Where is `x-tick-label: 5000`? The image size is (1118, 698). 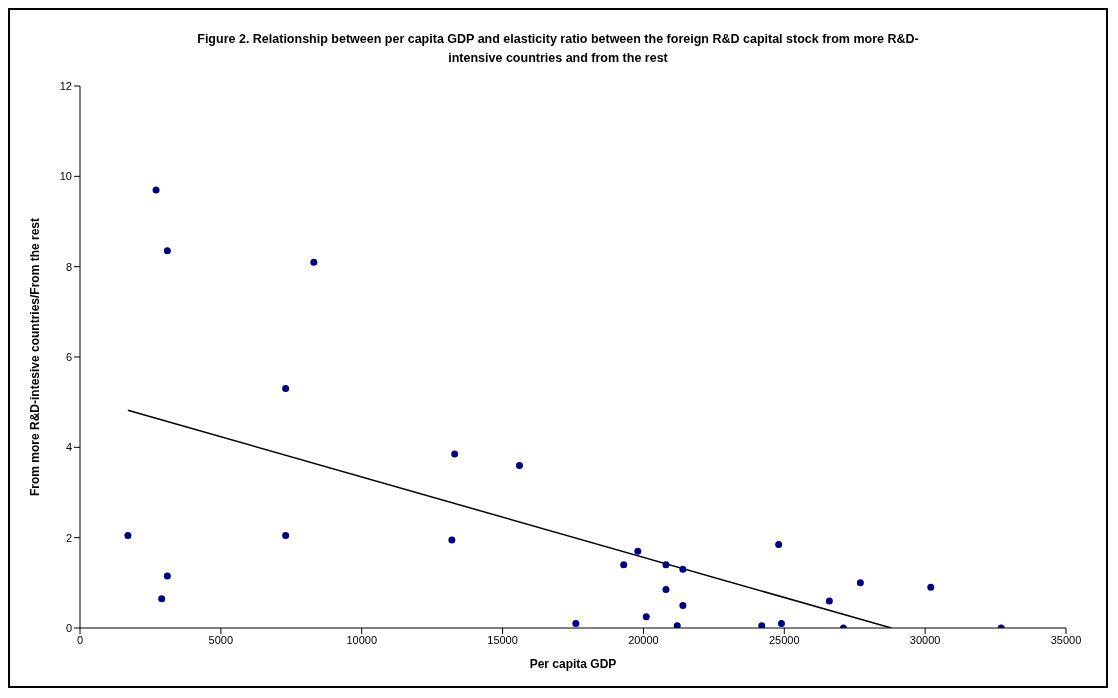
x-tick-label: 5000 is located at coordinates (221, 639).